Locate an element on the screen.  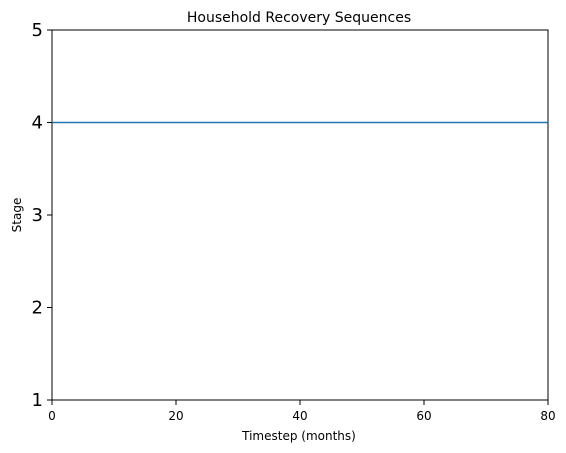
x-tick-label-2: 40 is located at coordinates (299, 416).